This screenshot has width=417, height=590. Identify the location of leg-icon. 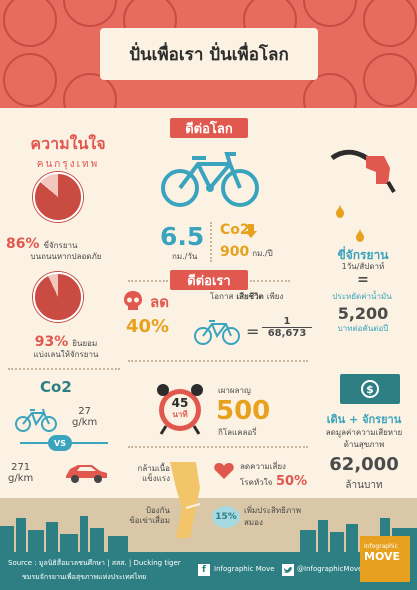
(185, 500).